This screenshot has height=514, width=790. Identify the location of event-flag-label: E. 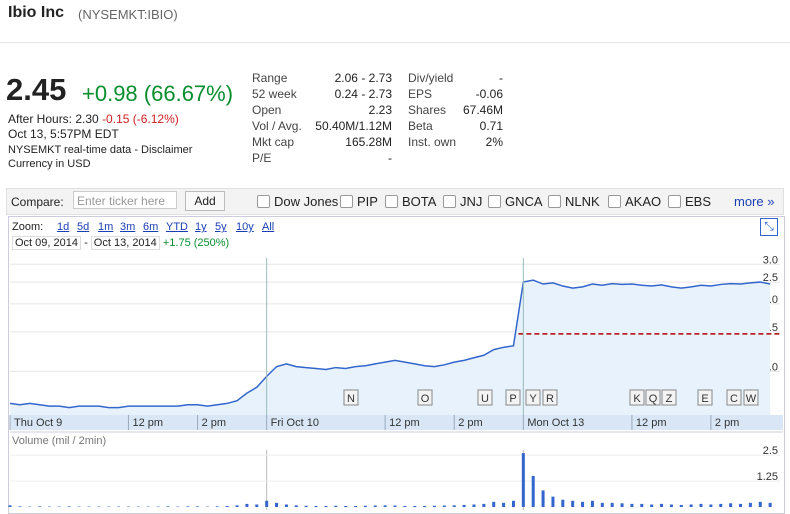
(704, 399).